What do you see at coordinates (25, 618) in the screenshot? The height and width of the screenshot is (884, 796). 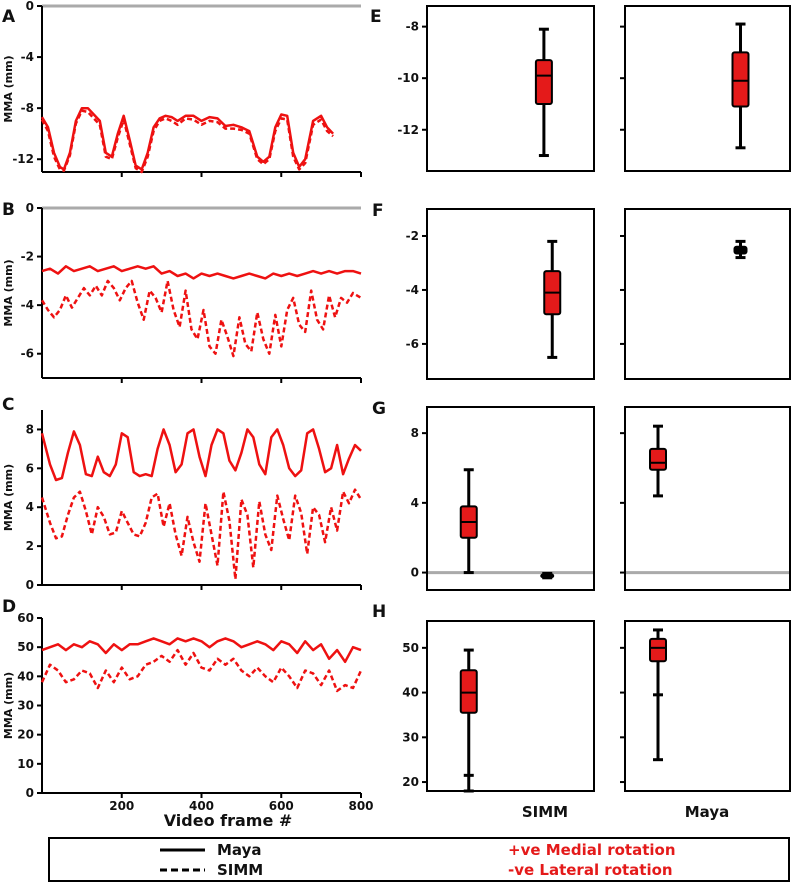 I see `y-tick-label: 60` at bounding box center [25, 618].